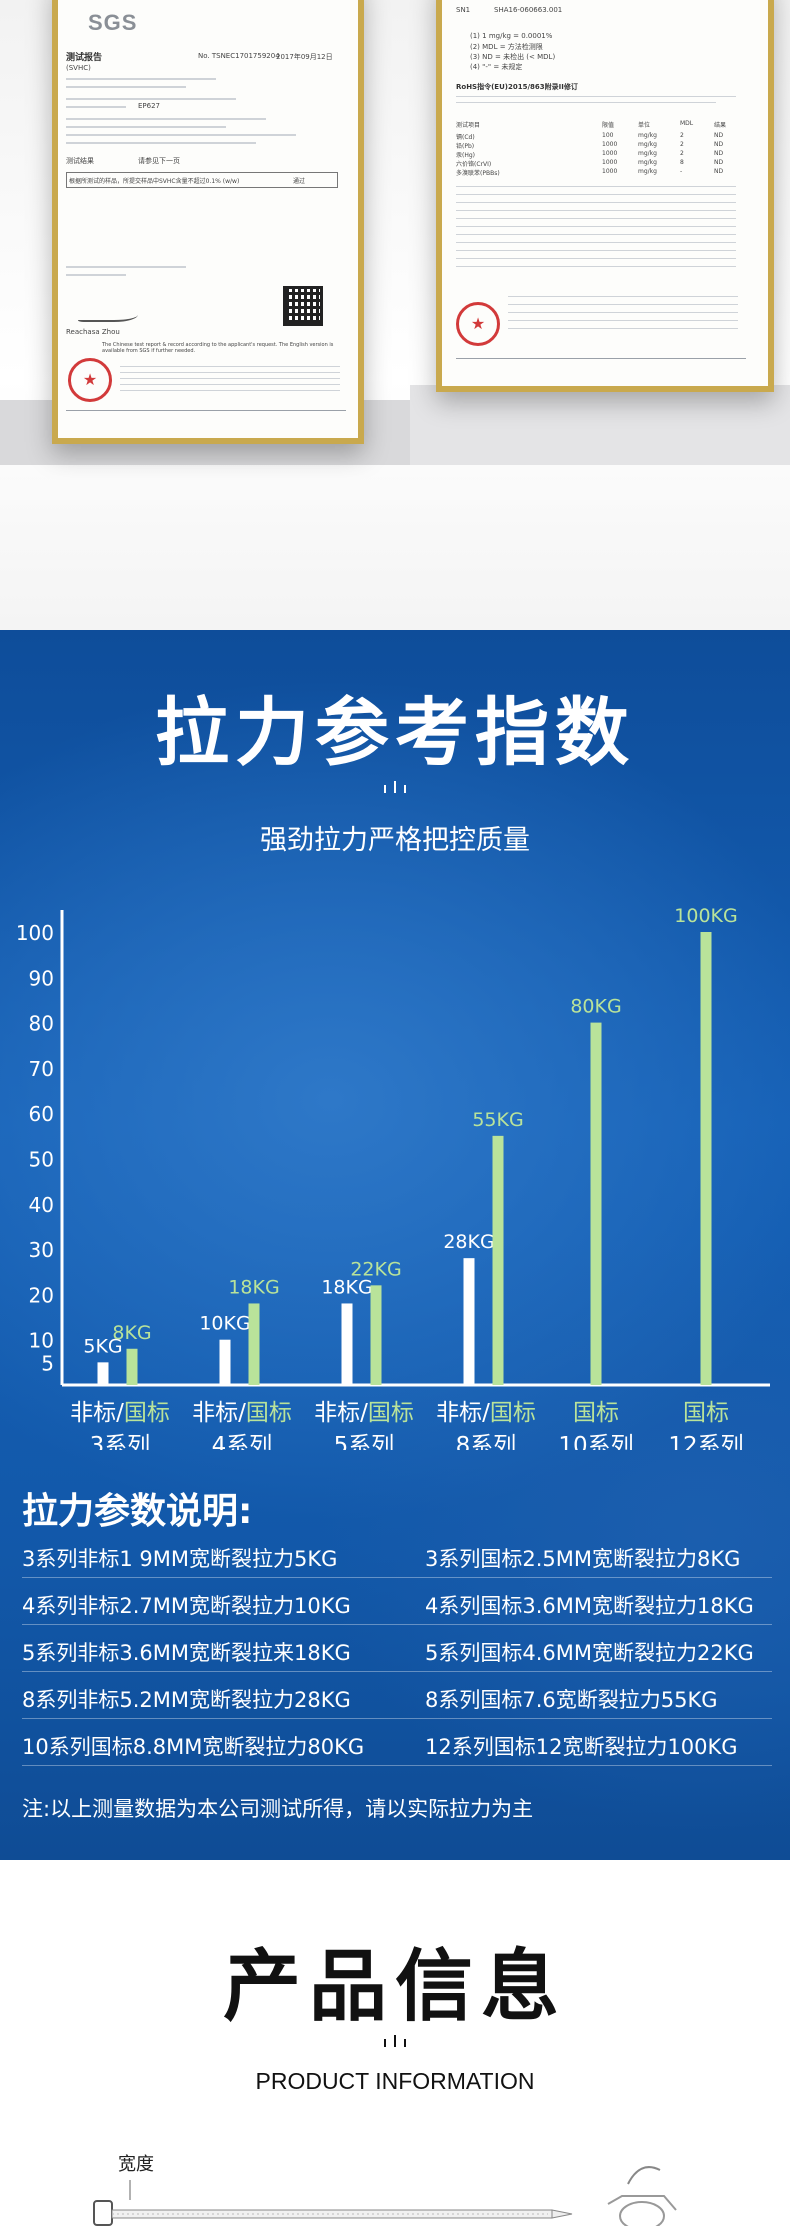  Describe the element at coordinates (149, 106) in the screenshot. I see `sample-id: EP627` at that location.